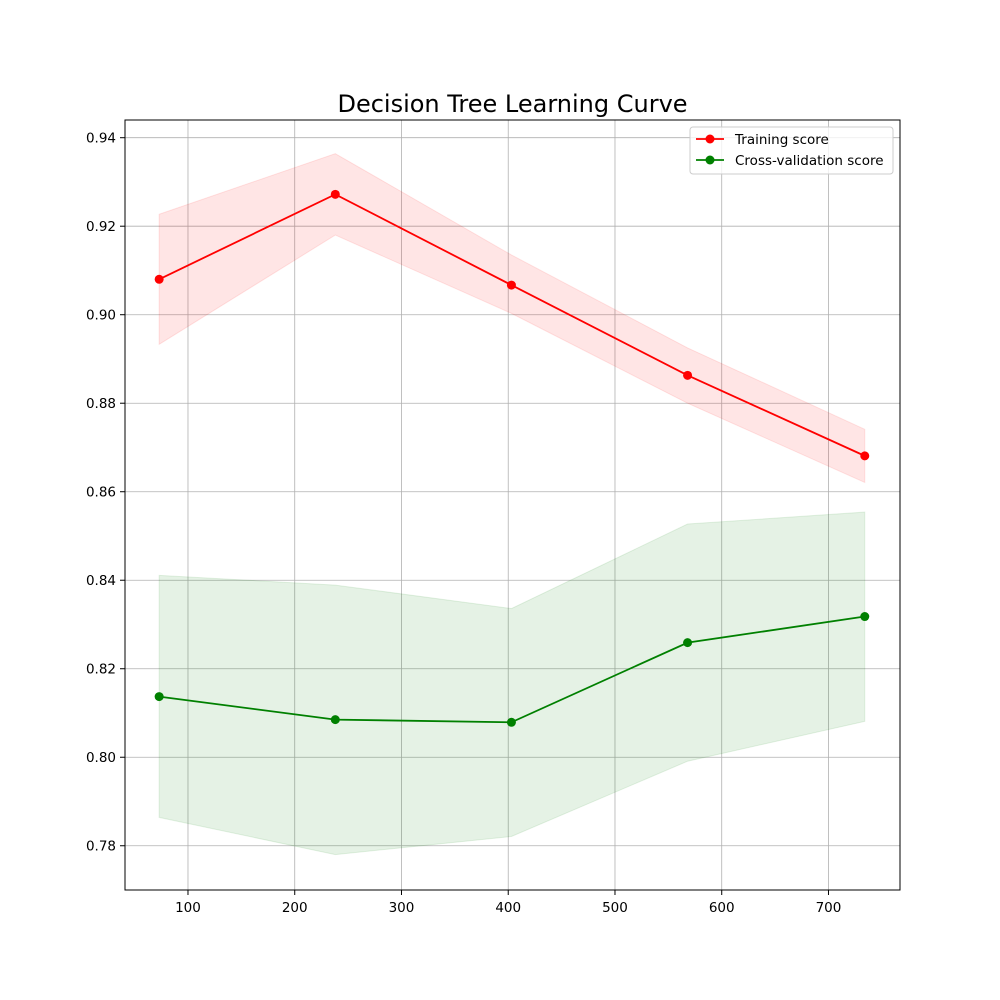 This screenshot has height=1000, width=1000. Describe the element at coordinates (402, 908) in the screenshot. I see `x-tick-label: 300` at that location.